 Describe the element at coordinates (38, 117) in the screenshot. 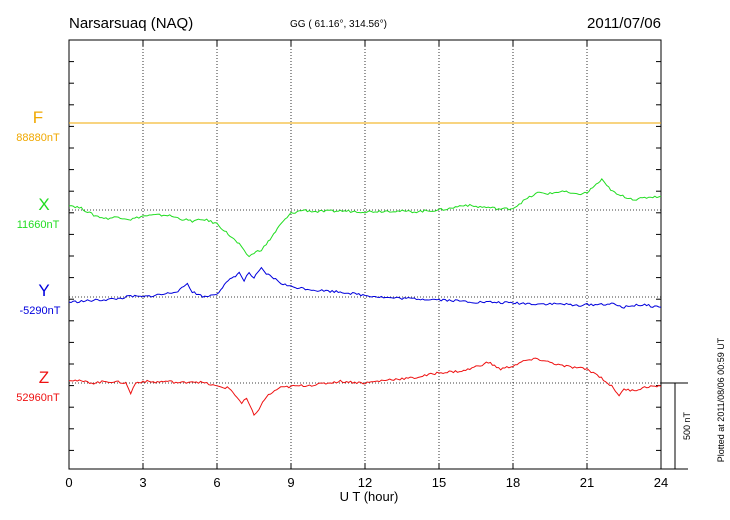

I see `f-component-label: F` at that location.